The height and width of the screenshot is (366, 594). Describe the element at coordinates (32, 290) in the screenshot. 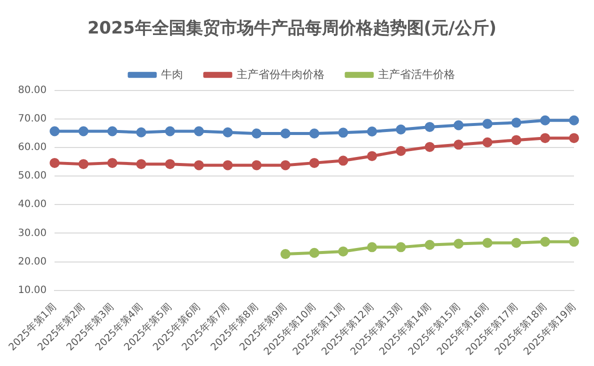

I see `y-tick-label: 10.00` at that location.